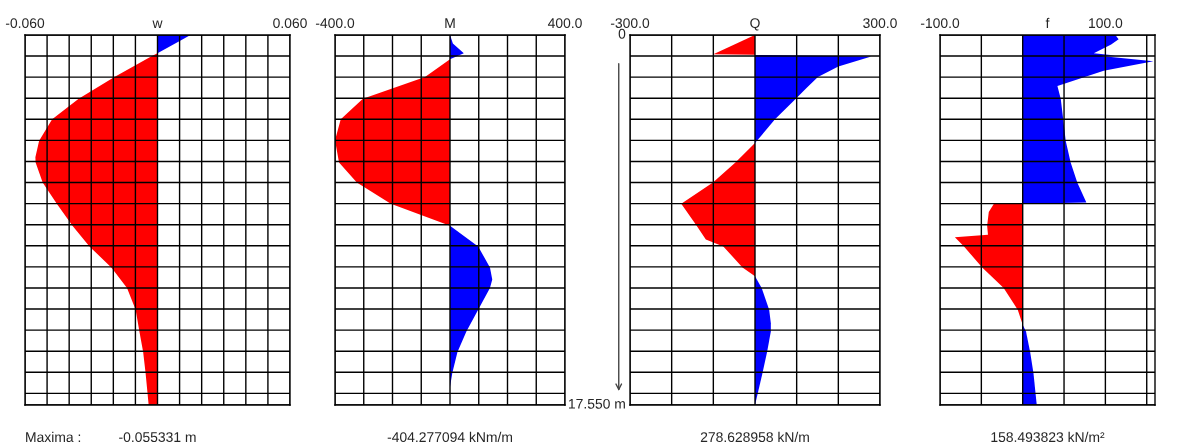 The image size is (1178, 448). Describe the element at coordinates (1048, 437) in the screenshot. I see `text: 158.493823 kN/m²` at that location.